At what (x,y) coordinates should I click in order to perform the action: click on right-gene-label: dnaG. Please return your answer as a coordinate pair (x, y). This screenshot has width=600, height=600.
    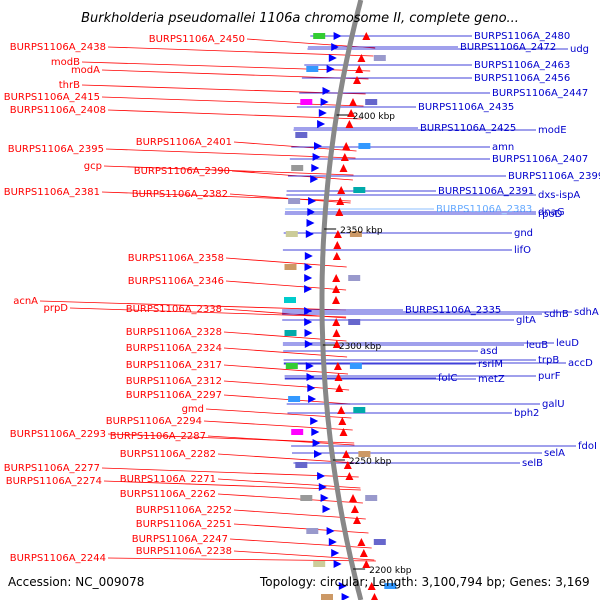
    Looking at the image, I should click on (551, 212).